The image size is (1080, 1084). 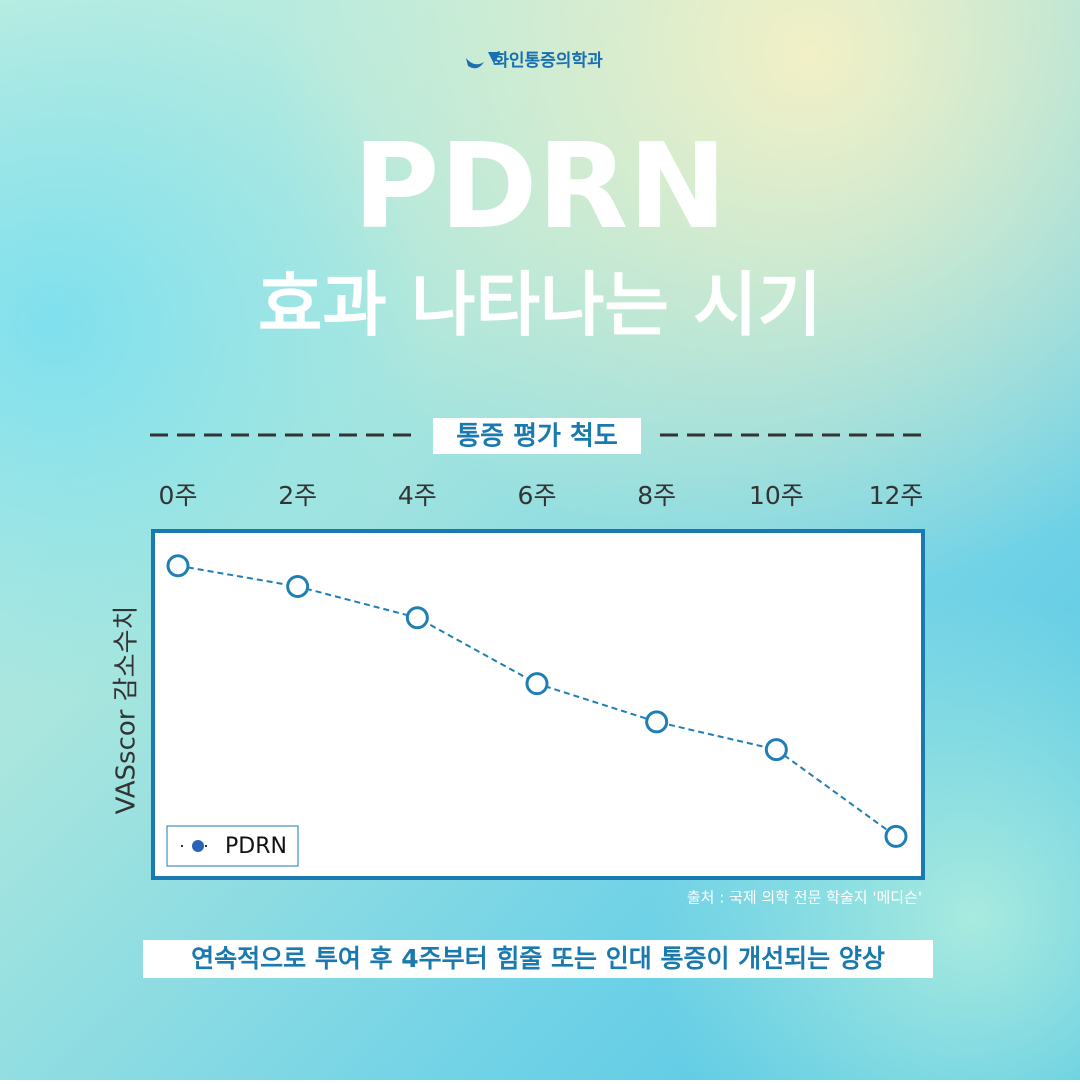 I want to click on title: PDRN, so click(x=540, y=186).